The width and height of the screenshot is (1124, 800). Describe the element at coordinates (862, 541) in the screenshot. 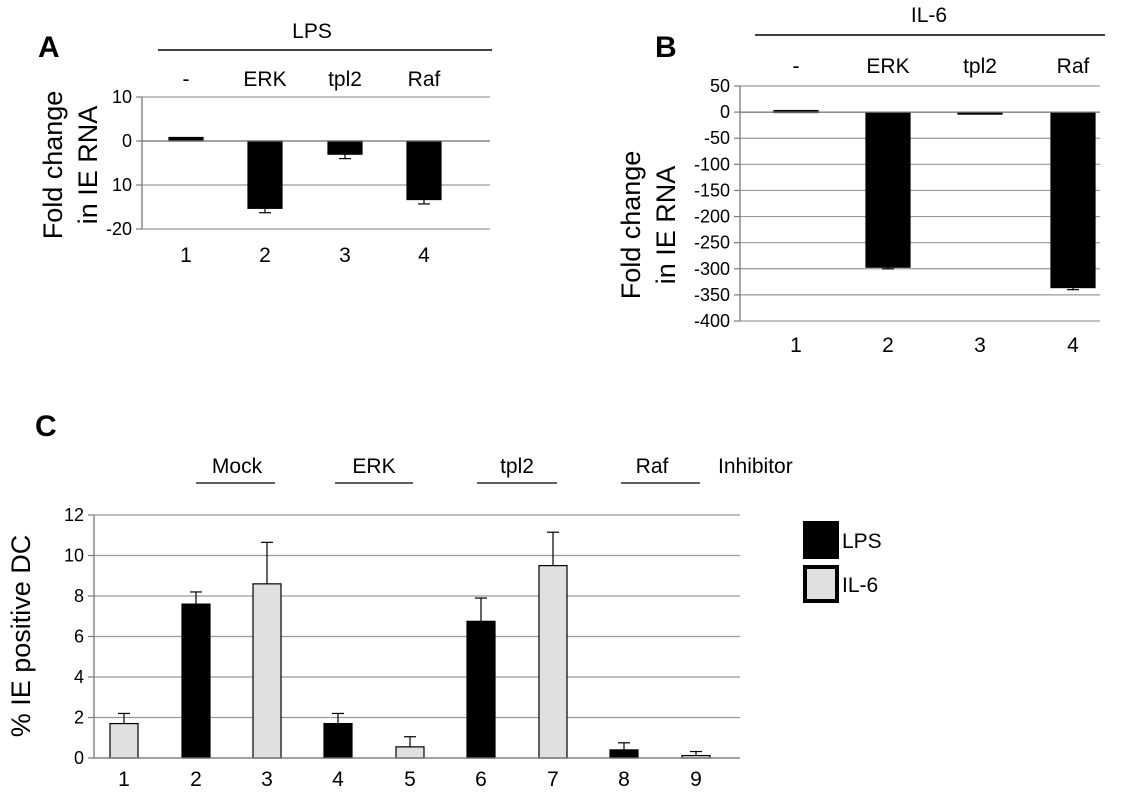

I see `legend-label: LPS` at that location.